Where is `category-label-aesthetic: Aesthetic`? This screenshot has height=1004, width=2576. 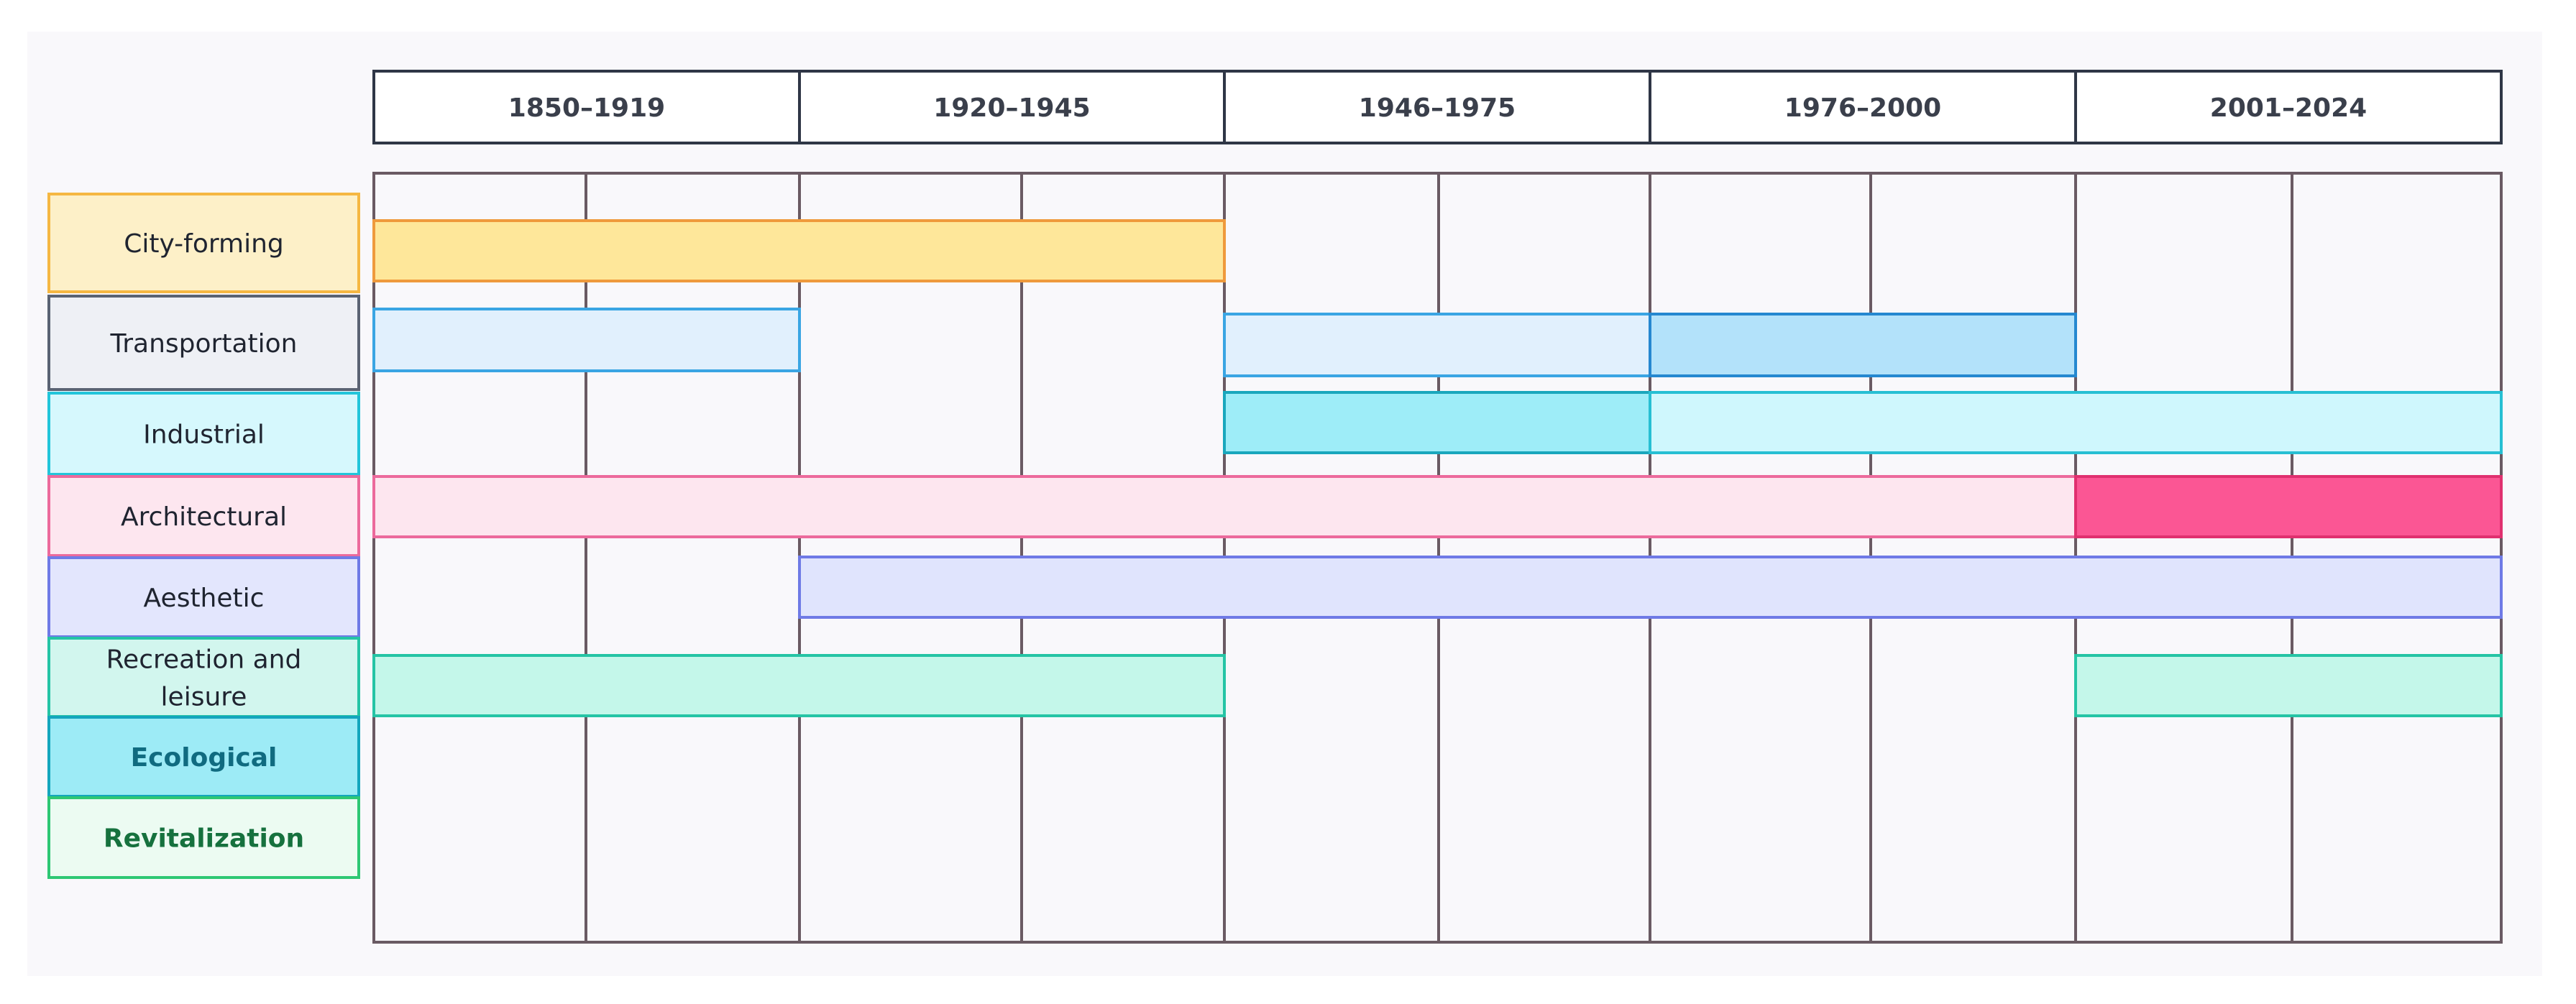
category-label-aesthetic: Aesthetic is located at coordinates (204, 598).